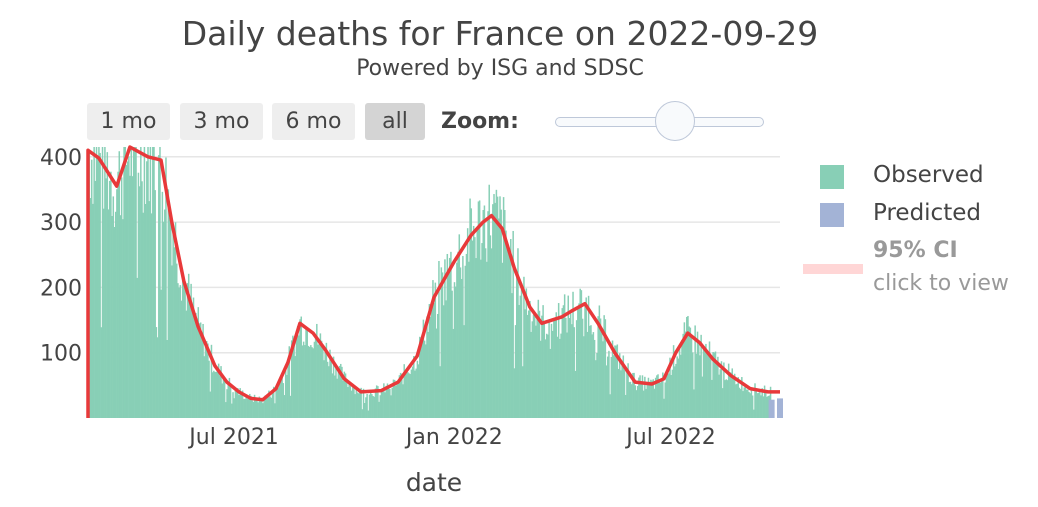 This screenshot has width=1038, height=507. Describe the element at coordinates (928, 175) in the screenshot. I see `legend-observed-label: Observed` at that location.